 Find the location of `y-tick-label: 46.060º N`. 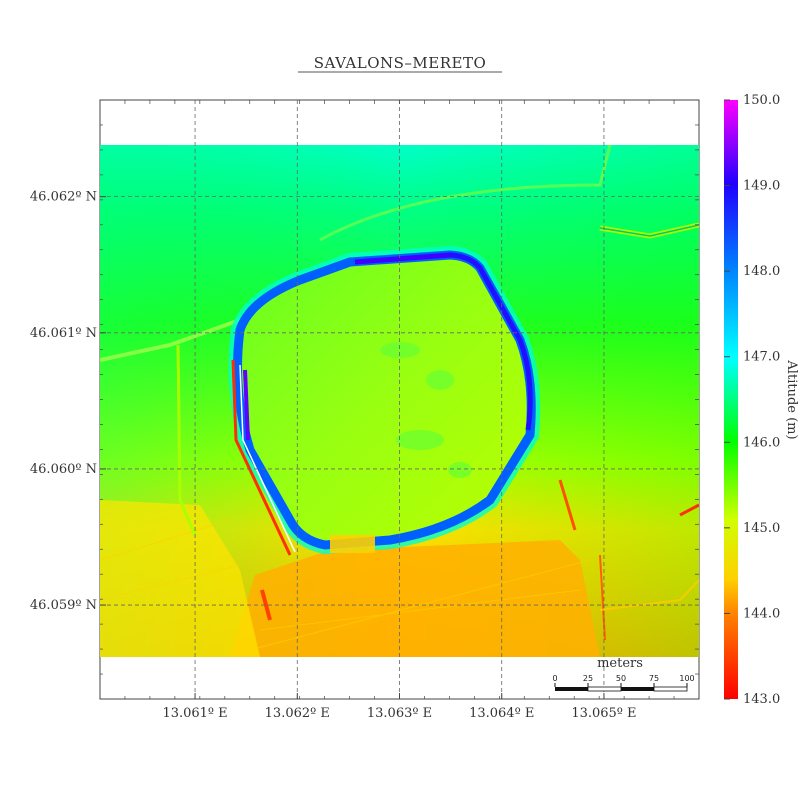

y-tick-label: 46.060º N is located at coordinates (63, 469).